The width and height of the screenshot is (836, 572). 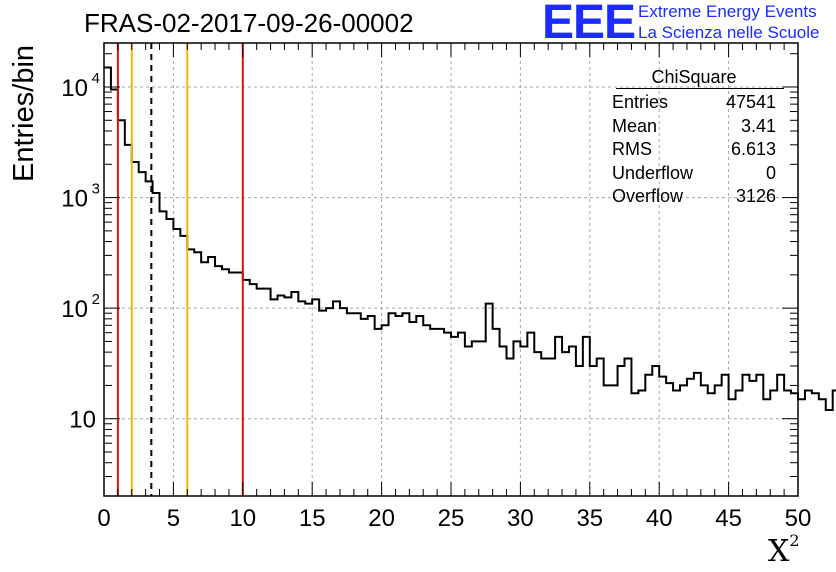 What do you see at coordinates (589, 518) in the screenshot?
I see `x-tick-label: 35` at bounding box center [589, 518].